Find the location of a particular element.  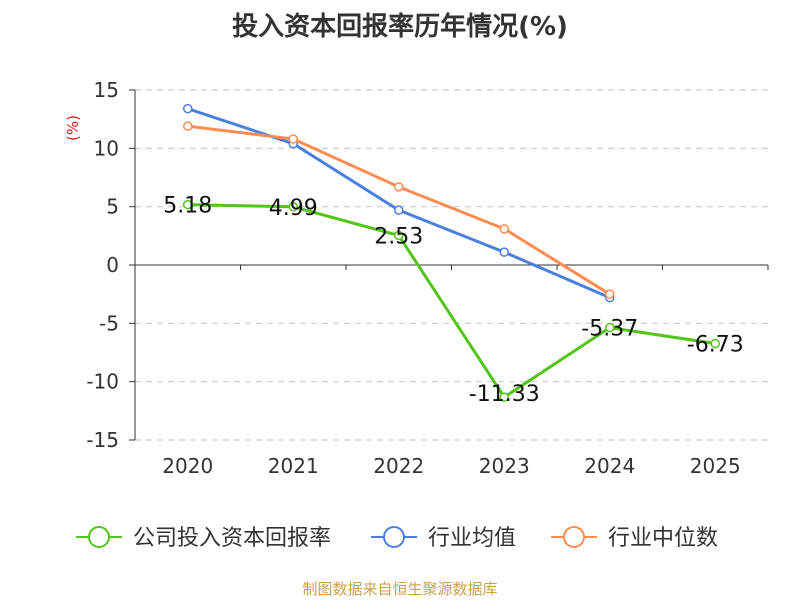

data-label: 4.99 is located at coordinates (293, 208).